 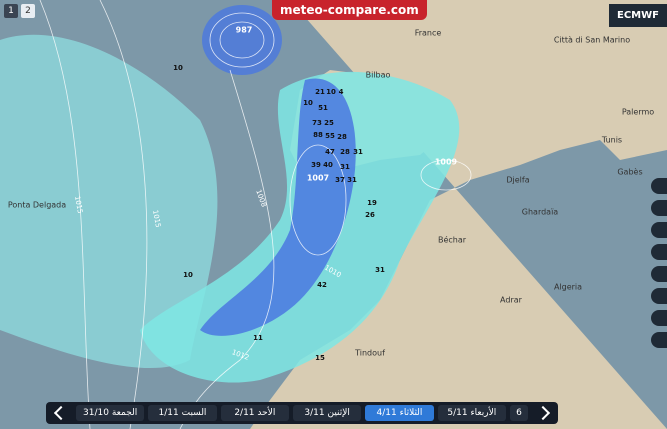 I want to click on precip-label: 55, so click(x=330, y=136).